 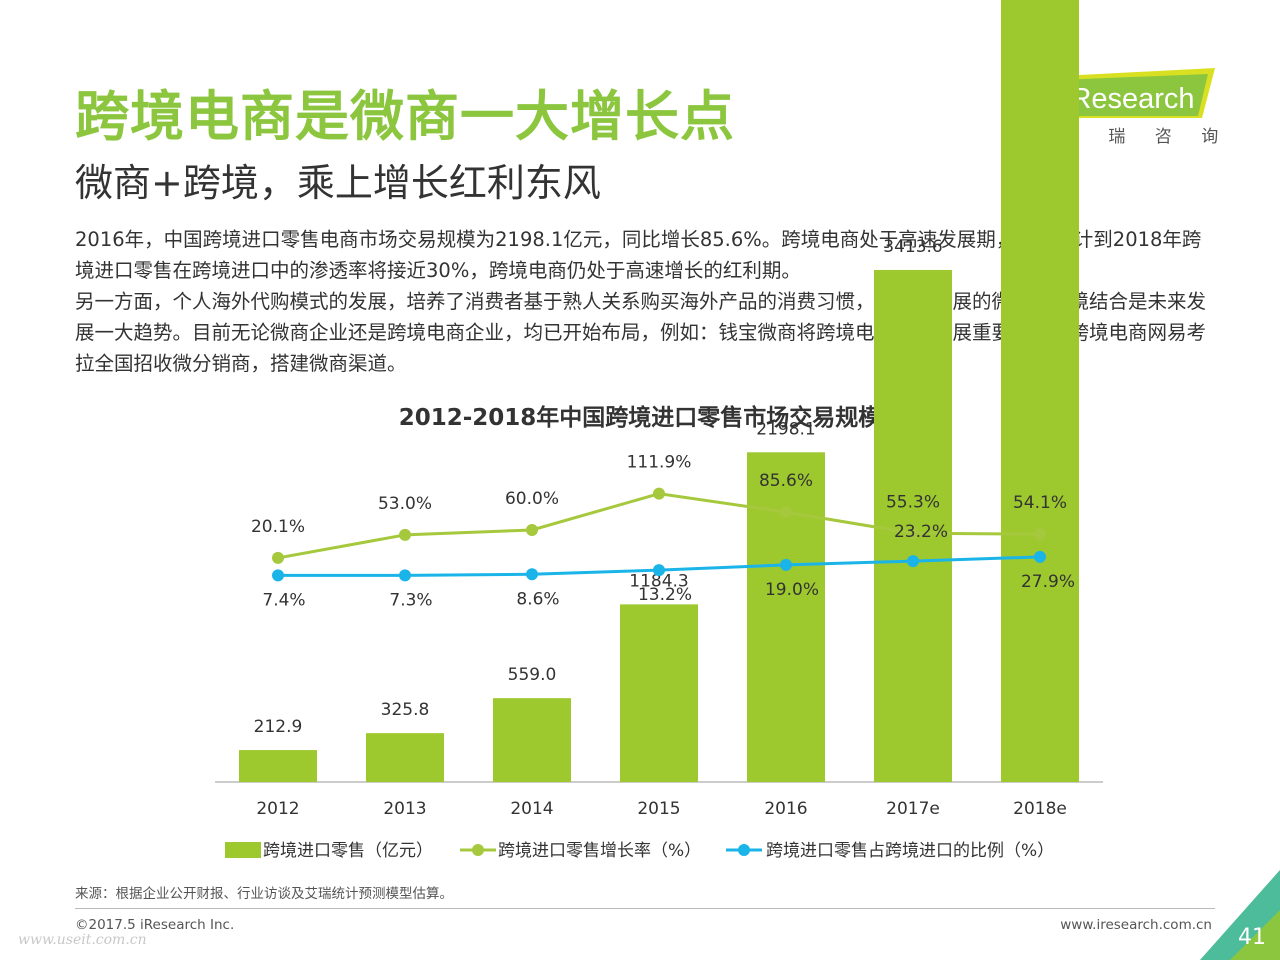 What do you see at coordinates (405, 504) in the screenshot?
I see `growth-label-2013: 53.0%` at bounding box center [405, 504].